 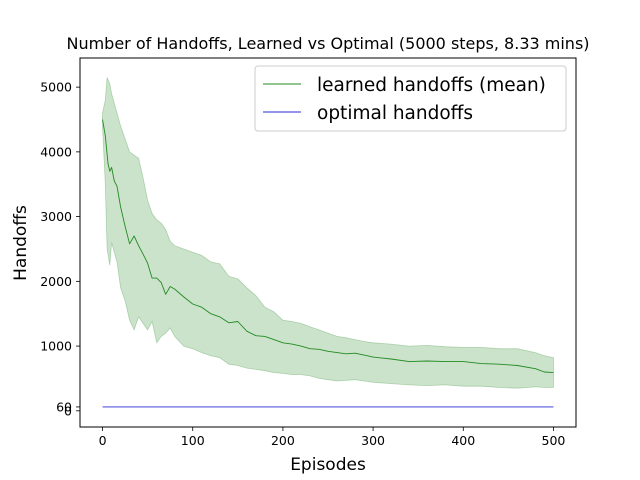 I want to click on x-tick-label: 500, so click(x=554, y=440).